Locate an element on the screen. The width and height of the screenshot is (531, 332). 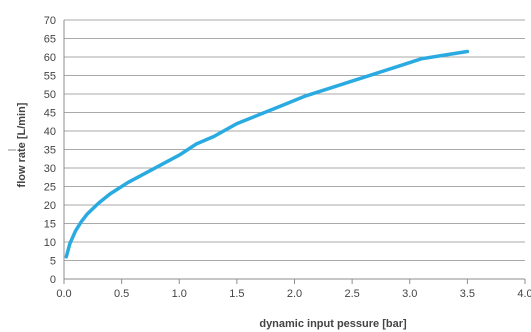
y-tick-label: 60 is located at coordinates (50, 58).